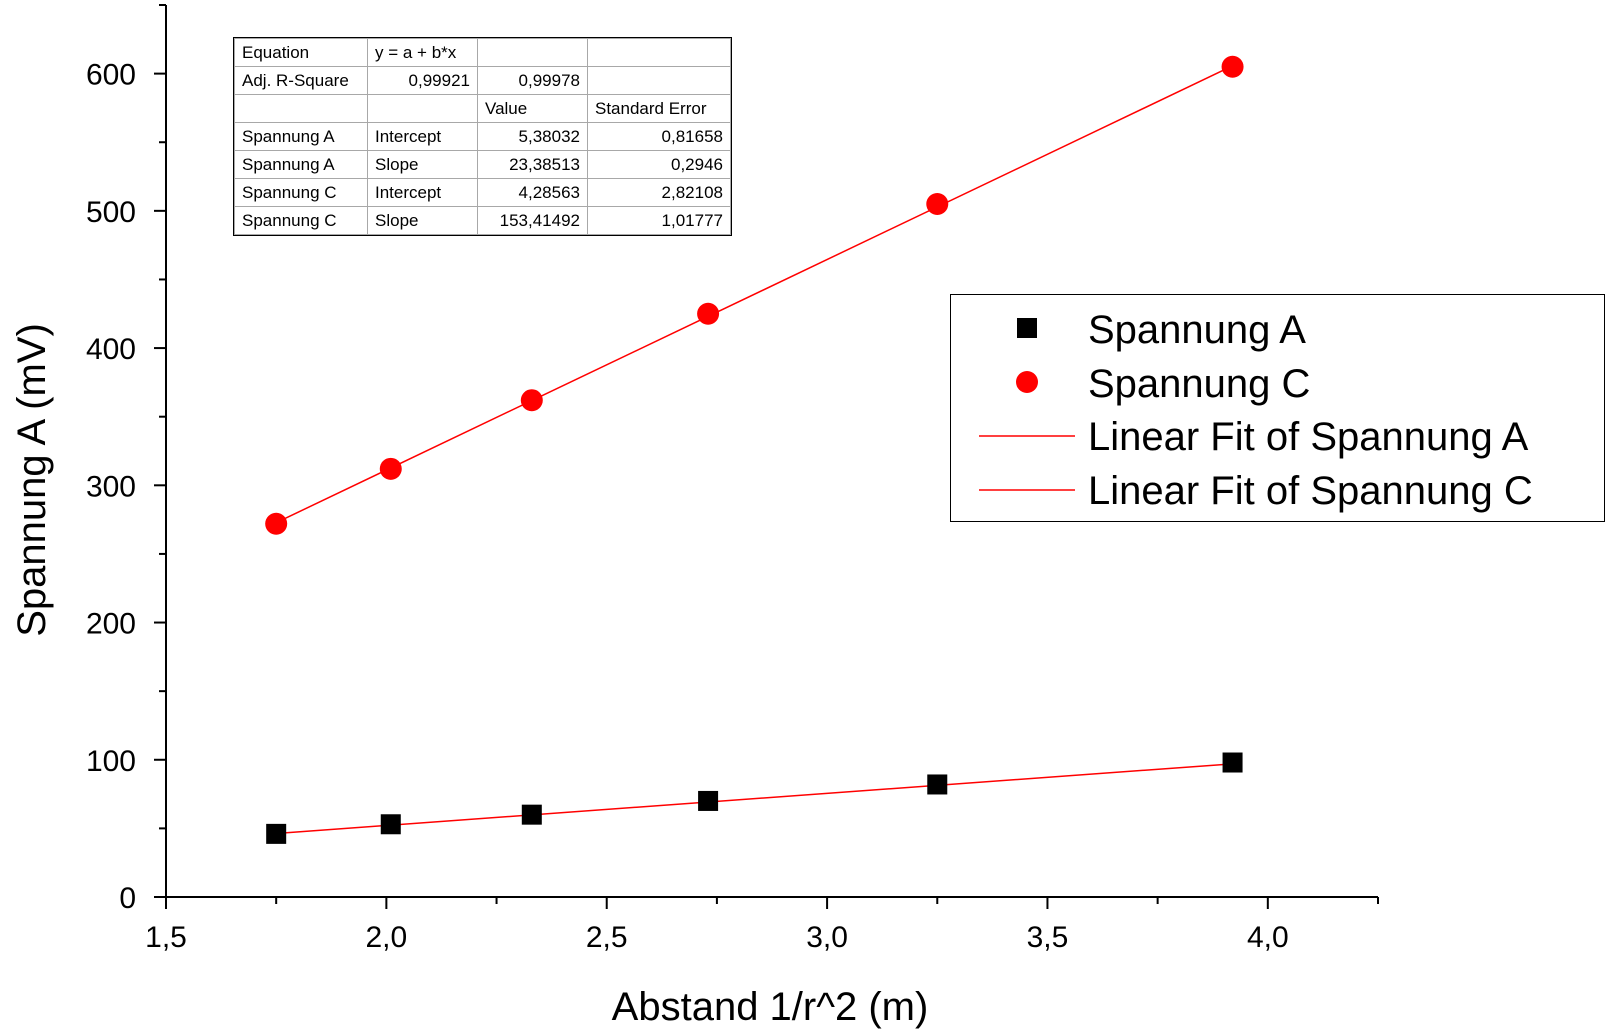 The height and width of the screenshot is (1035, 1605). Describe the element at coordinates (111, 624) in the screenshot. I see `y-tick-label: 200` at that location.